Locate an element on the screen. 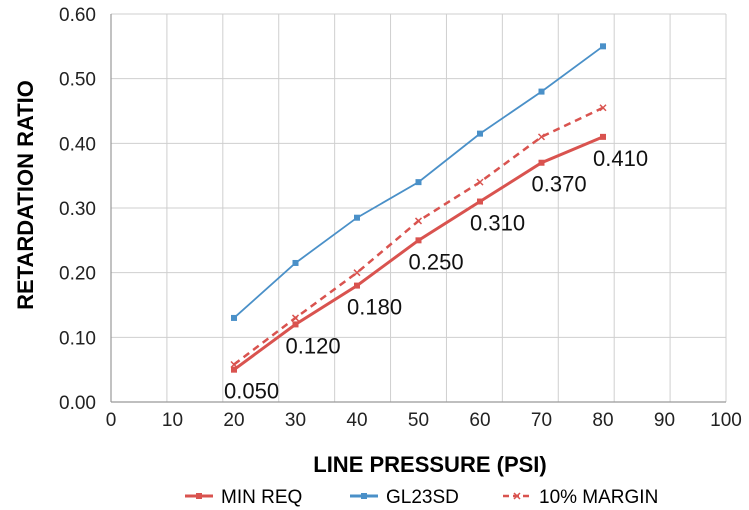 This screenshot has width=749, height=510. legend: MIN REQ GL23SD 10% MARGIN is located at coordinates (421, 497).